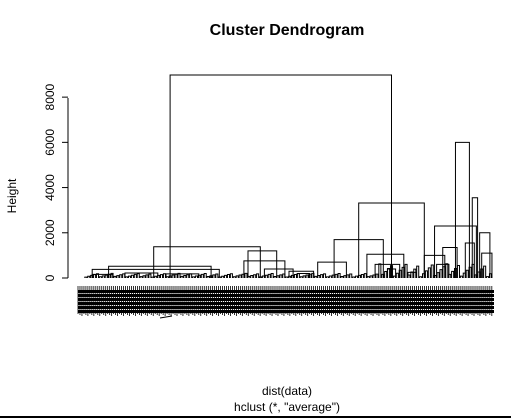 This screenshot has width=511, height=418. I want to click on y-tick-label: 2000, so click(50, 232).